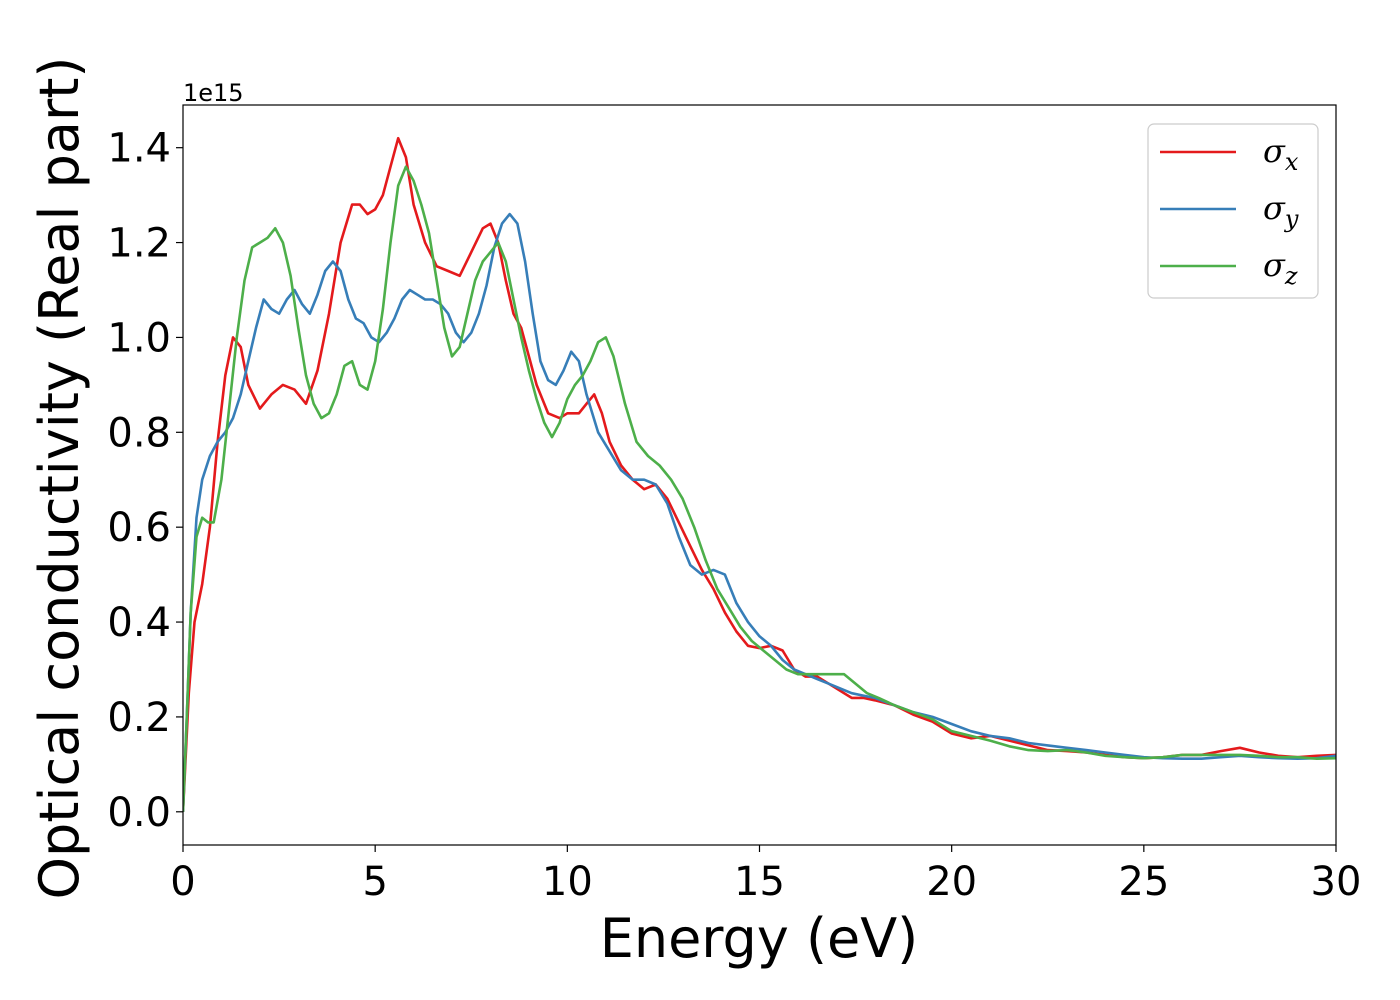 The width and height of the screenshot is (1400, 1000). I want to click on legend-box, so click(1233, 211).